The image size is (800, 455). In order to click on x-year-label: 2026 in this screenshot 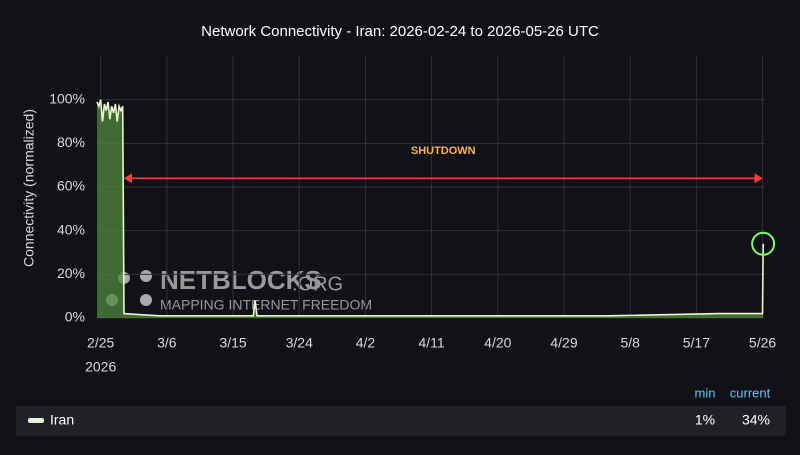, I will do `click(100, 367)`.